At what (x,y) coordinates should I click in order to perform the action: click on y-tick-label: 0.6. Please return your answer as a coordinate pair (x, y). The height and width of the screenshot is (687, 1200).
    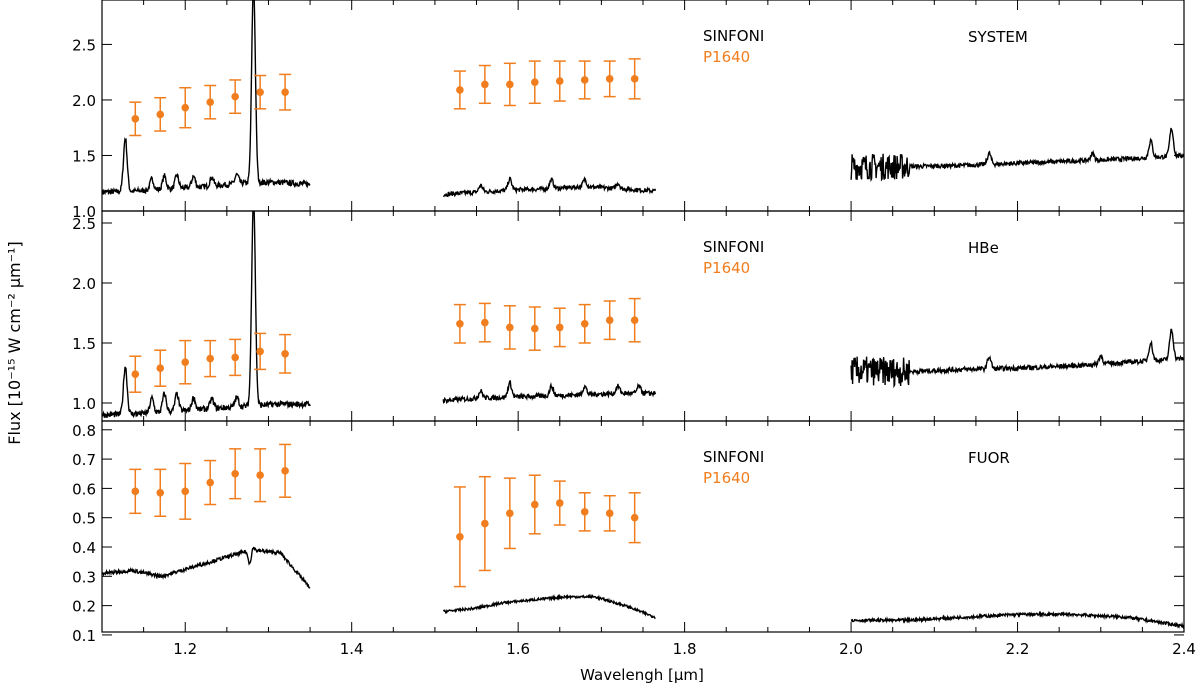
    Looking at the image, I should click on (84, 489).